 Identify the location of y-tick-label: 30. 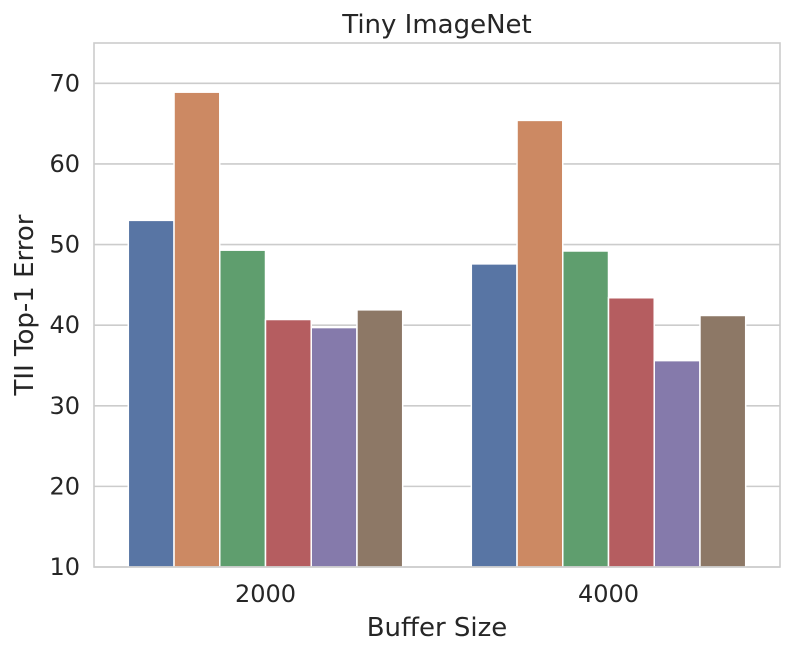
(64, 406).